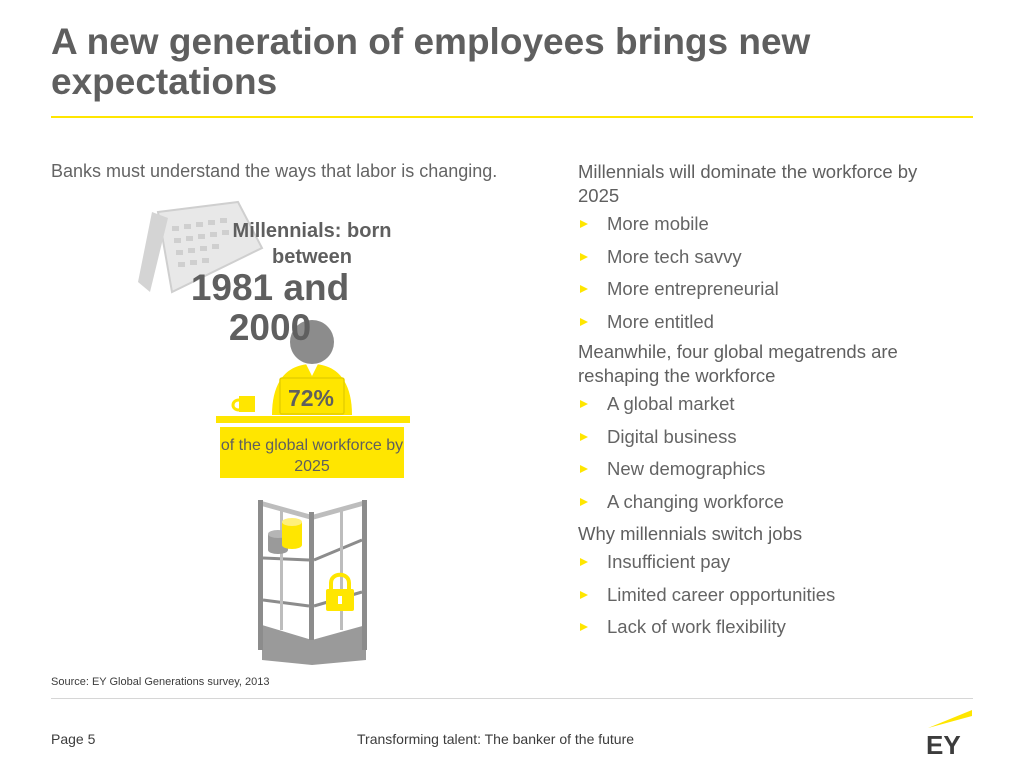 The width and height of the screenshot is (1024, 768). Describe the element at coordinates (658, 223) in the screenshot. I see `list-item-text: More mobile` at that location.